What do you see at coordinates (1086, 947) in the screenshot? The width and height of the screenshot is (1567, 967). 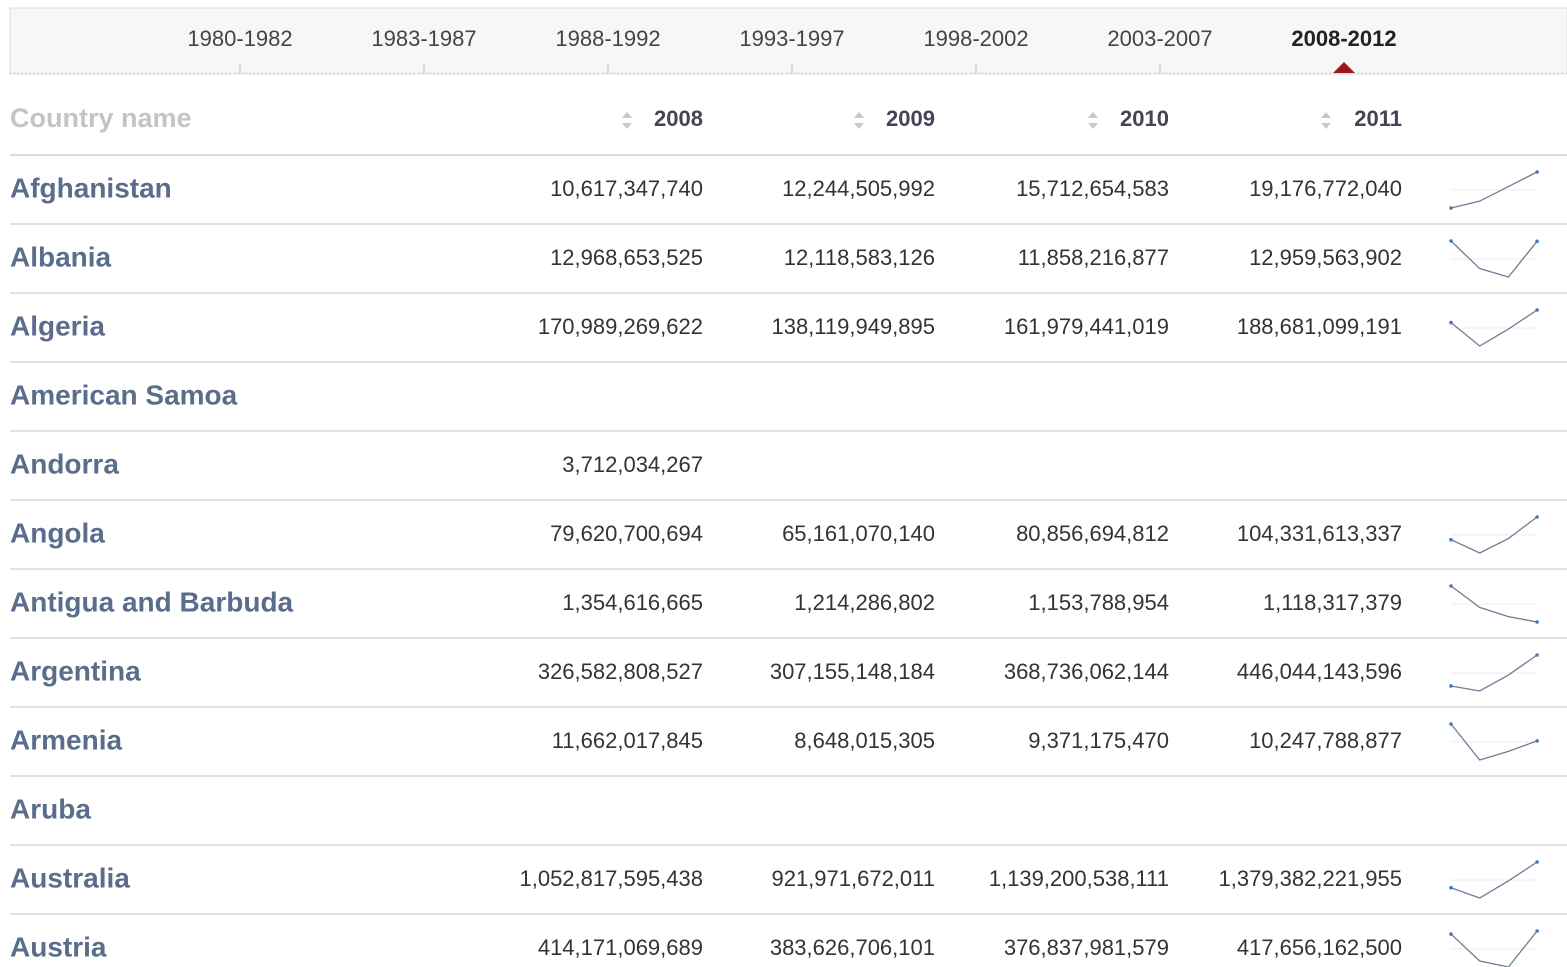 I see `value-cell: 376,837,981,579` at bounding box center [1086, 947].